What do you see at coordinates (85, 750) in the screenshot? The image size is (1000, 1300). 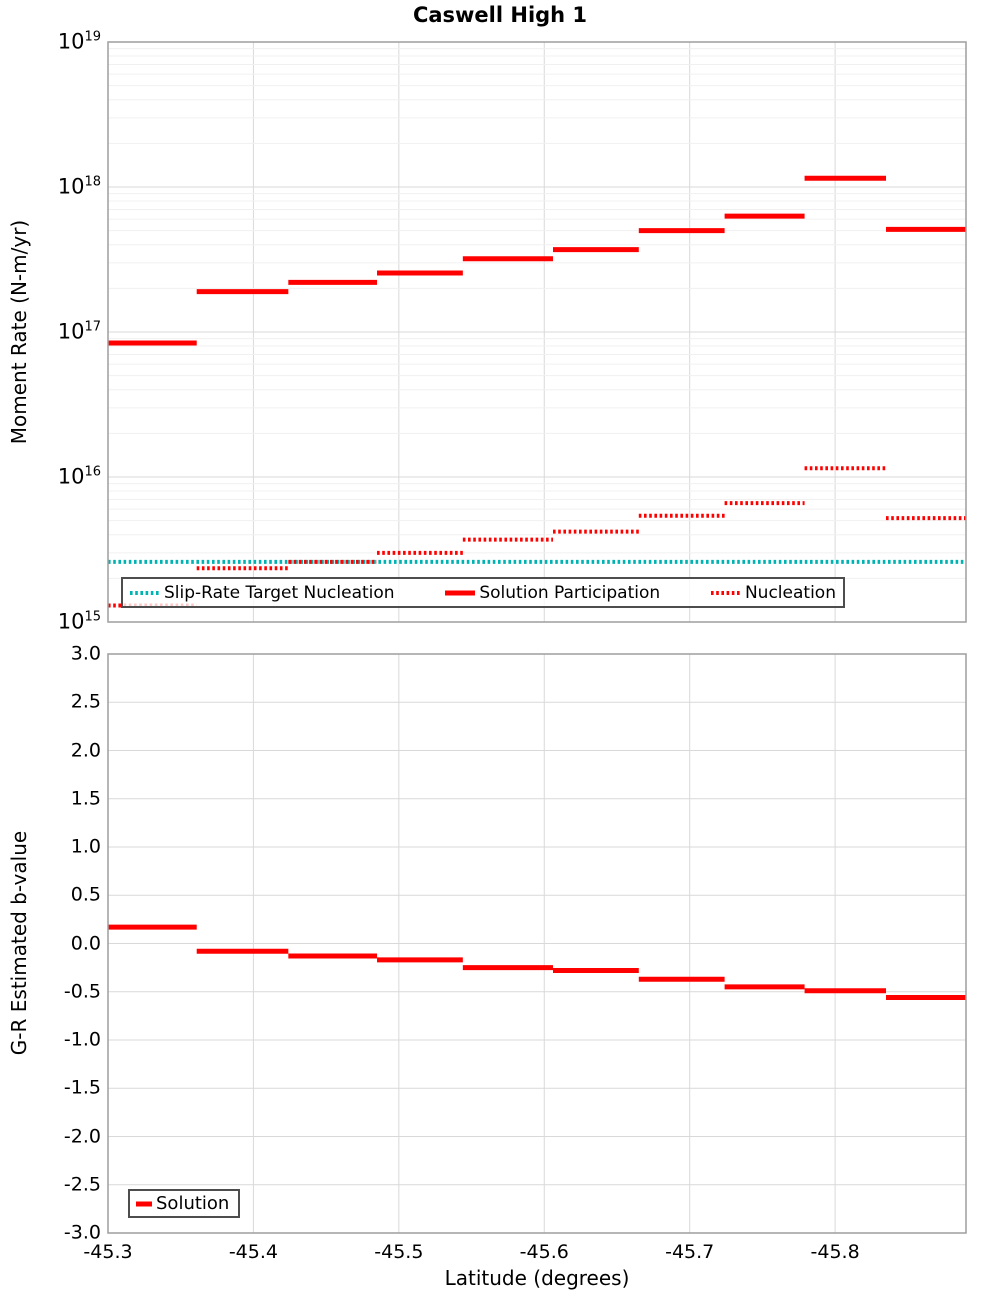 I see `ytick-label-b-value: 2.0` at bounding box center [85, 750].